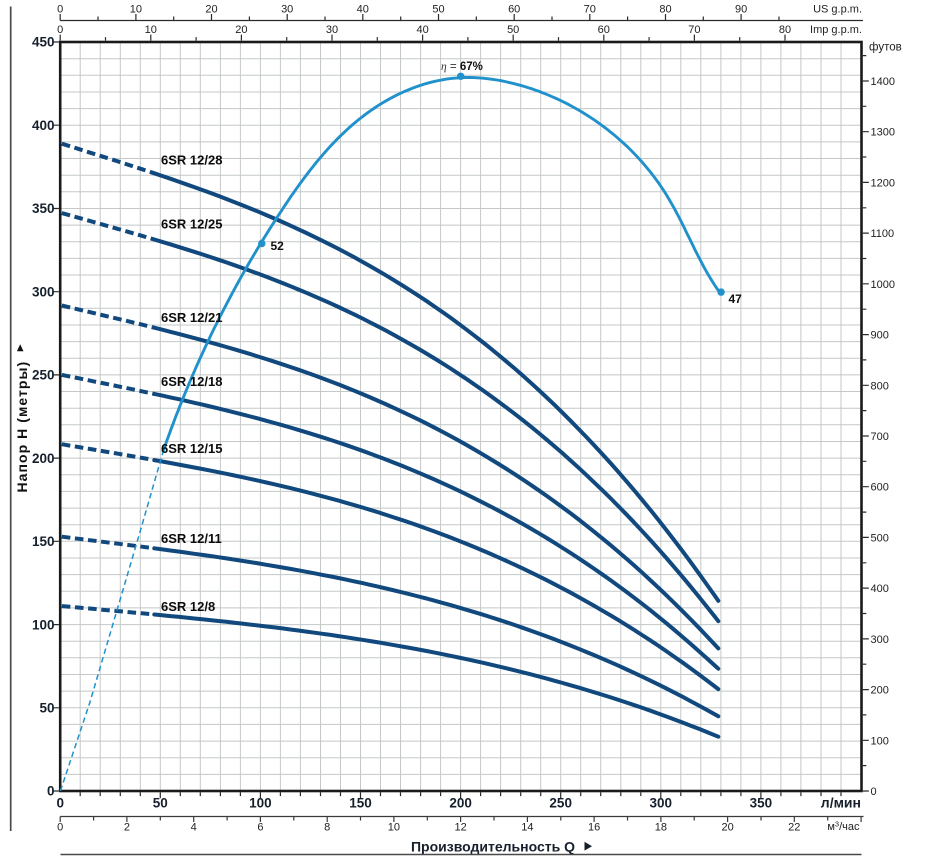  What do you see at coordinates (883, 234) in the screenshot?
I see `svg-text: 1100` at bounding box center [883, 234].